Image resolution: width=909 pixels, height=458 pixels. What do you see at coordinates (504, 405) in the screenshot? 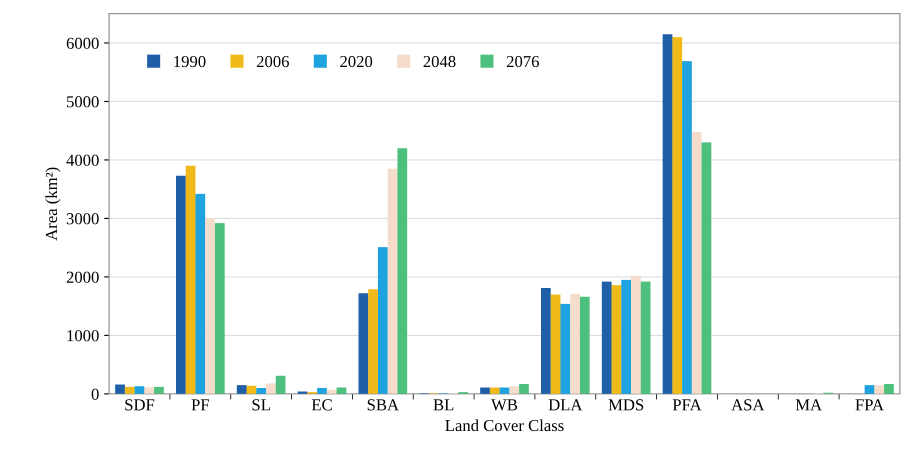
I see `x-tick-label: WB` at bounding box center [504, 405].